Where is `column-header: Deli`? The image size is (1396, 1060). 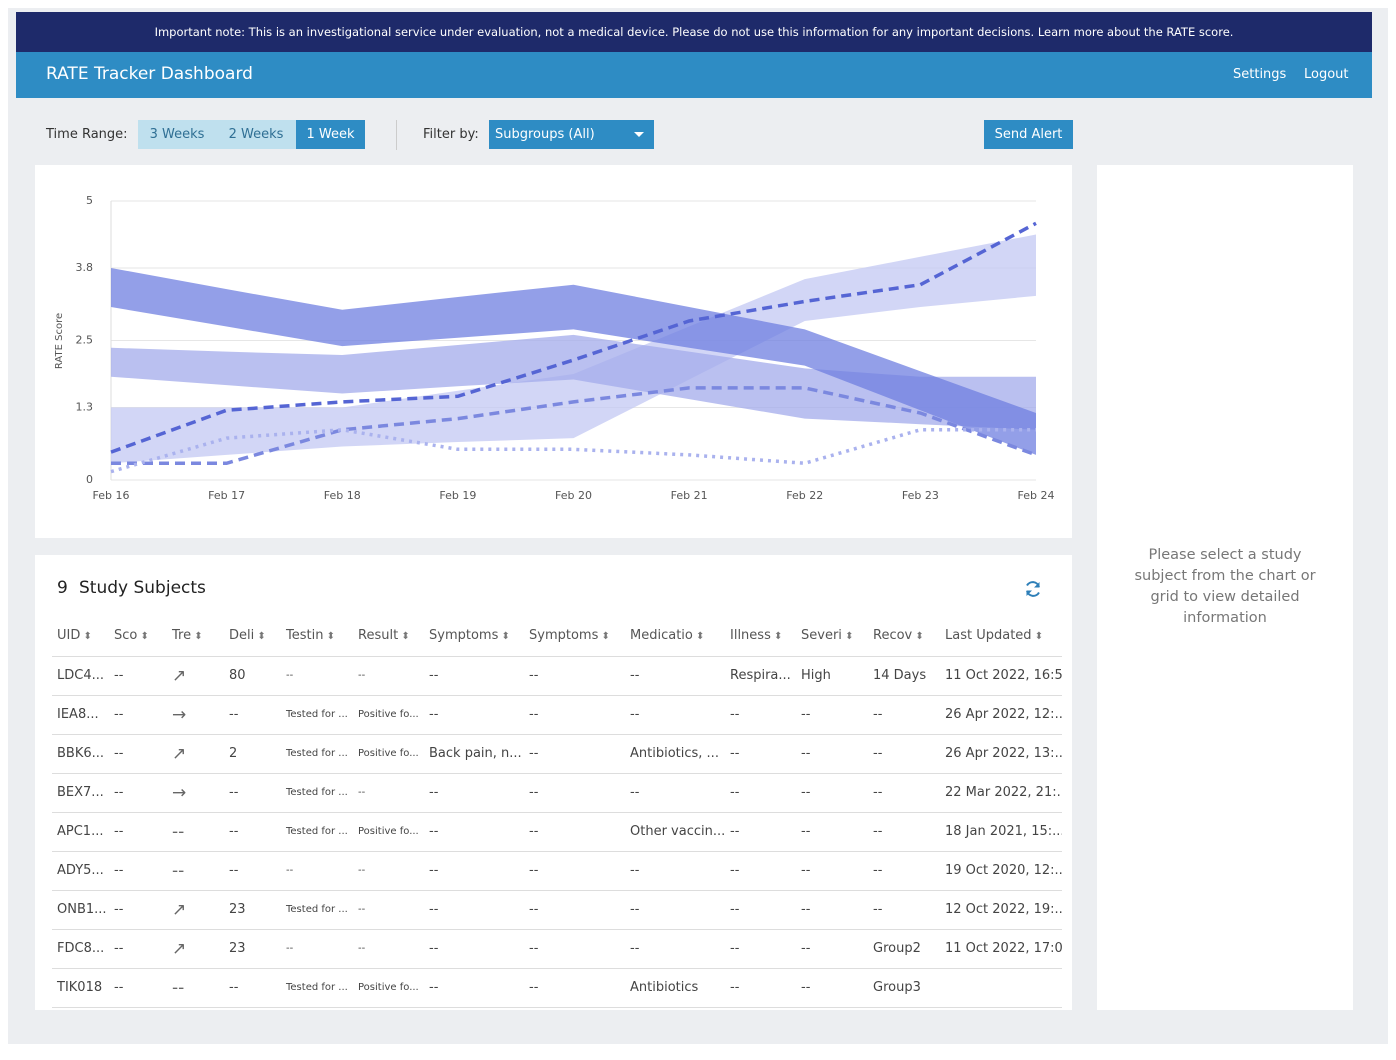
column-header: Deli is located at coordinates (252, 636).